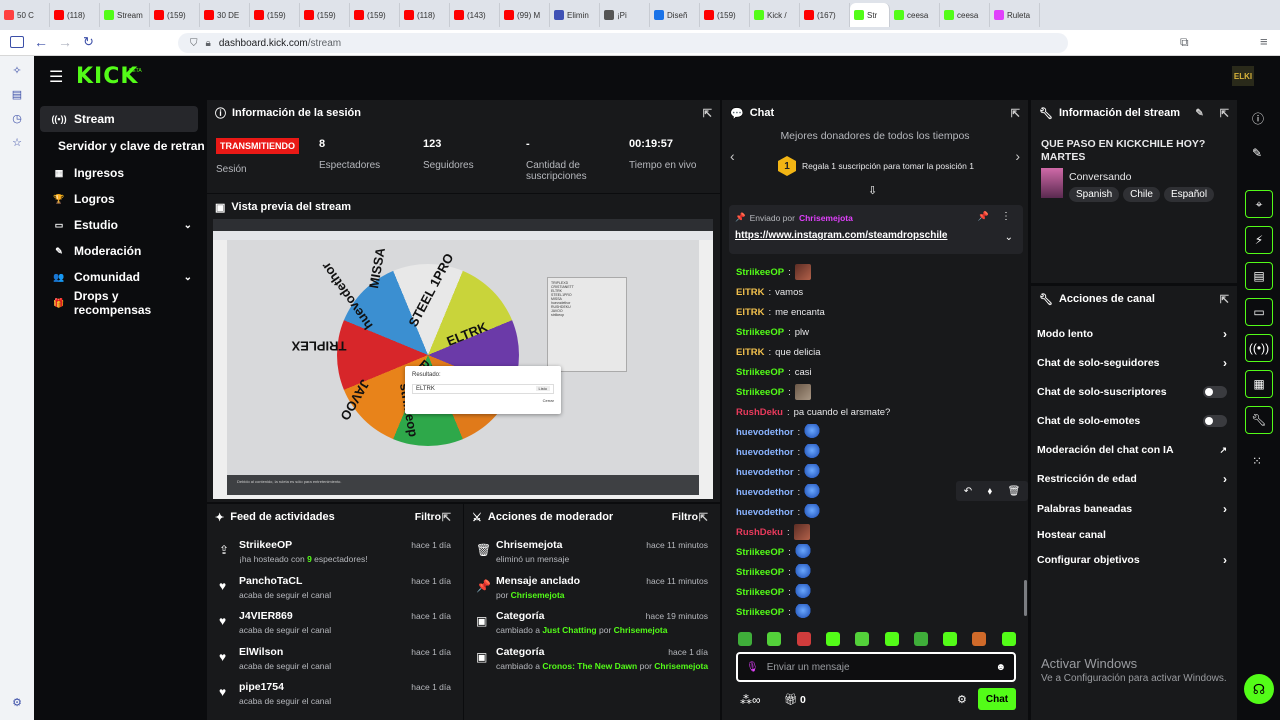 The width and height of the screenshot is (1280, 720). I want to click on activity-user: pipe1754, so click(261, 687).